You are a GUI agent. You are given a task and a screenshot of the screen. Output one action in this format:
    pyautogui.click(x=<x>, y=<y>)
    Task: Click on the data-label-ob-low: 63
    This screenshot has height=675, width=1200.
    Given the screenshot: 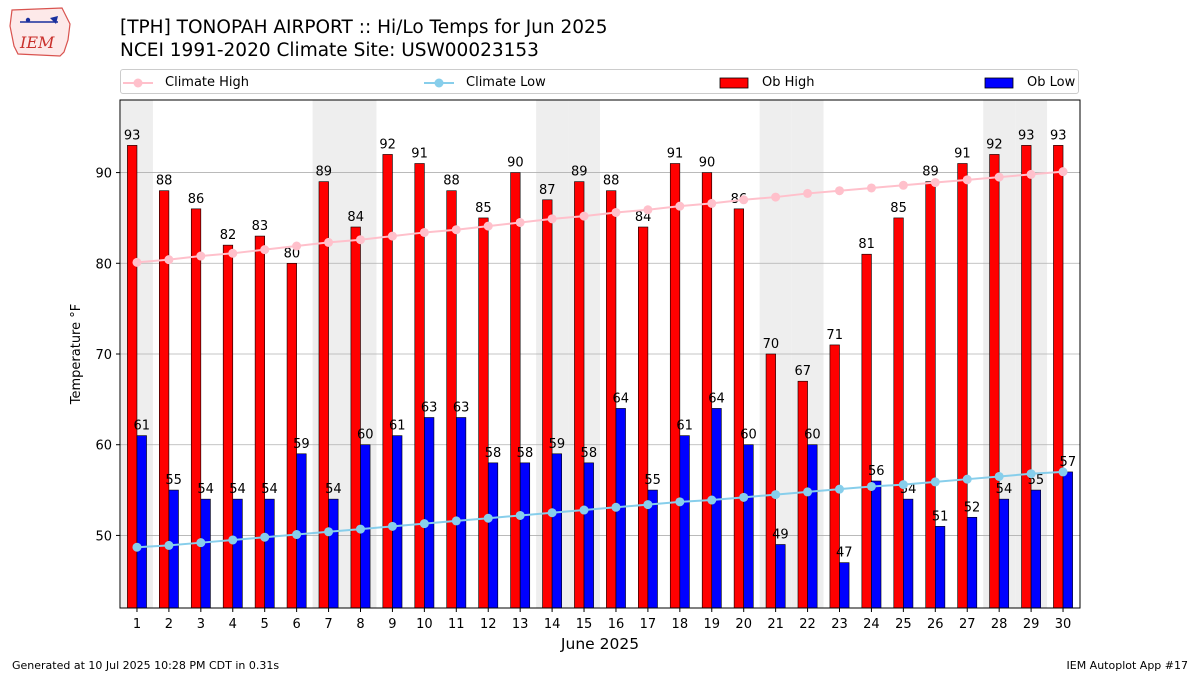 What is the action you would take?
    pyautogui.click(x=461, y=408)
    